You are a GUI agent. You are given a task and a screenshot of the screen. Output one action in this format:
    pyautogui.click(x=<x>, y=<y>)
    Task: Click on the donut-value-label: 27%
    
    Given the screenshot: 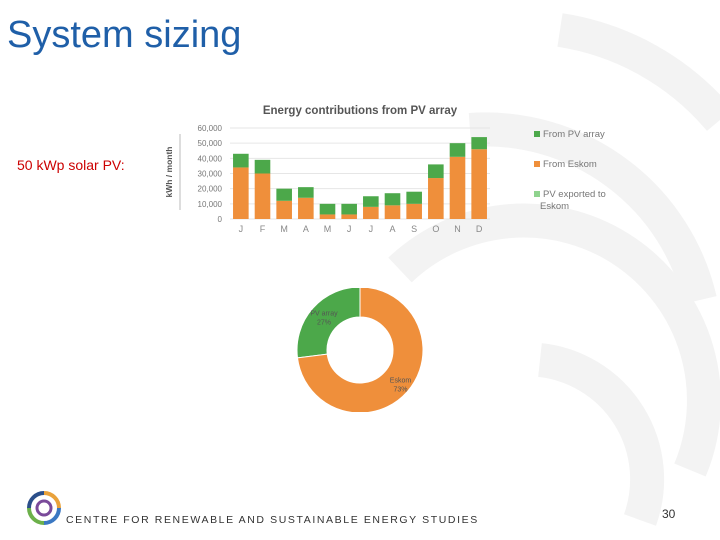 What is the action you would take?
    pyautogui.click(x=324, y=322)
    